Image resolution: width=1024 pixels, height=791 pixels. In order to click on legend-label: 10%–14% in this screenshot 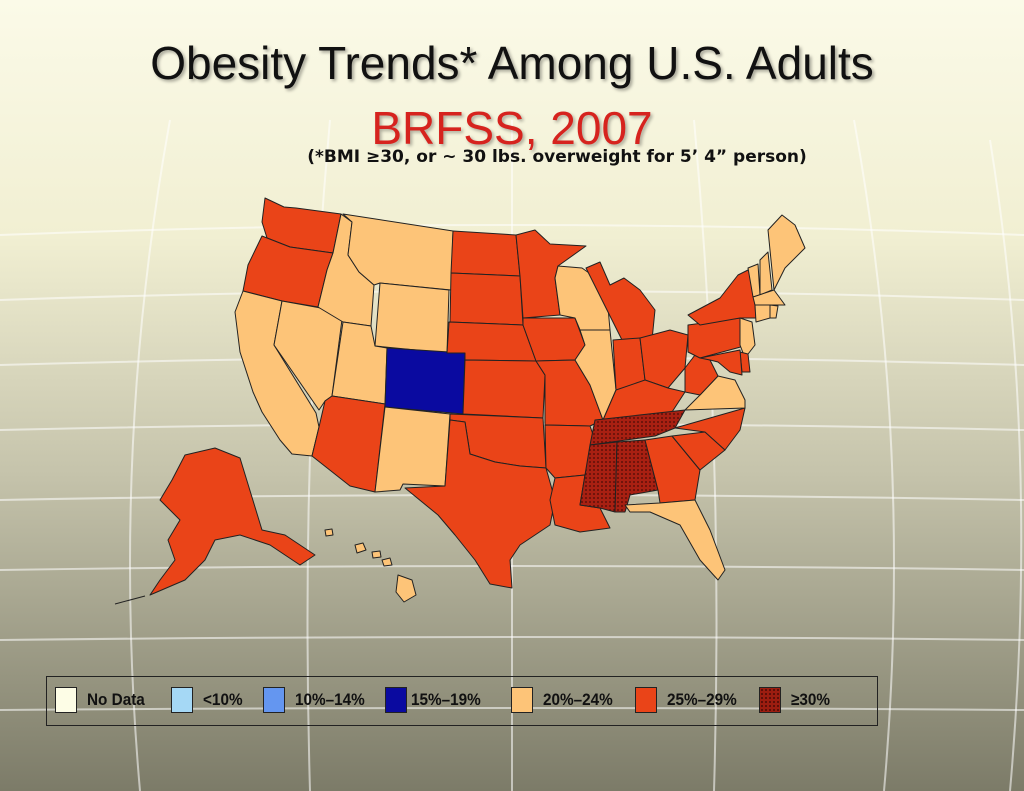, I will do `click(330, 699)`.